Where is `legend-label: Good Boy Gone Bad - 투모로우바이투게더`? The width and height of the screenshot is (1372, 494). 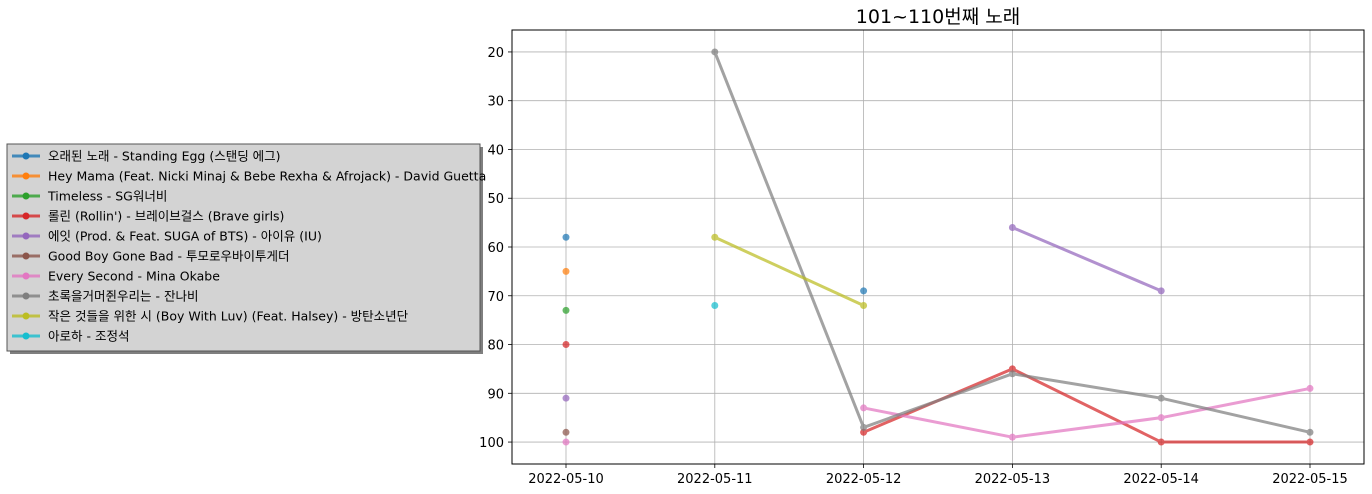
legend-label: Good Boy Gone Bad - 투모로우바이투게더 is located at coordinates (169, 256).